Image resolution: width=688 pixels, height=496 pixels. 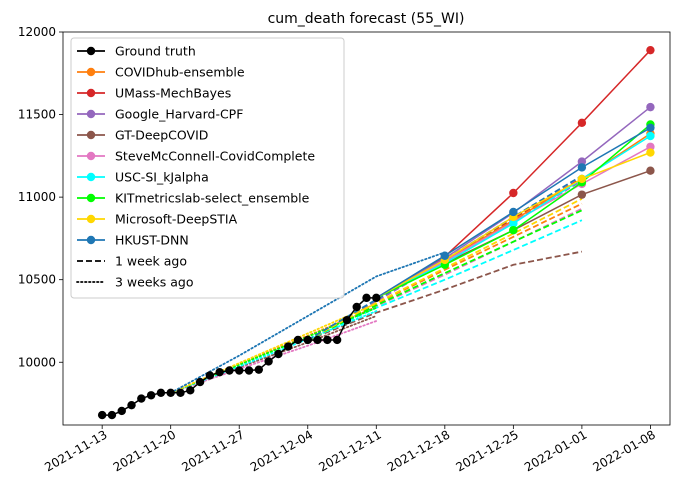 I want to click on legend-label: Microsoft-DeepSTIA, so click(x=176, y=219).